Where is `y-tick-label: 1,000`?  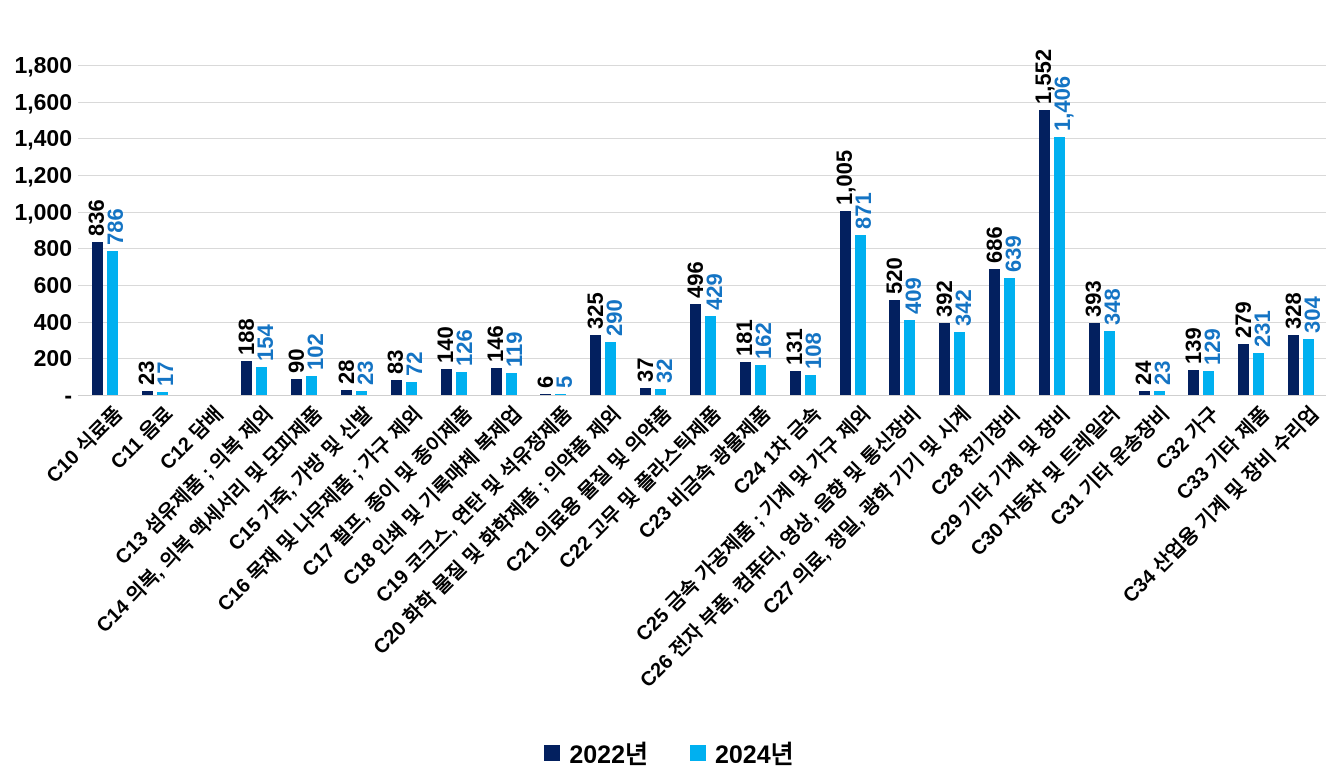 y-tick-label: 1,000 is located at coordinates (43, 211).